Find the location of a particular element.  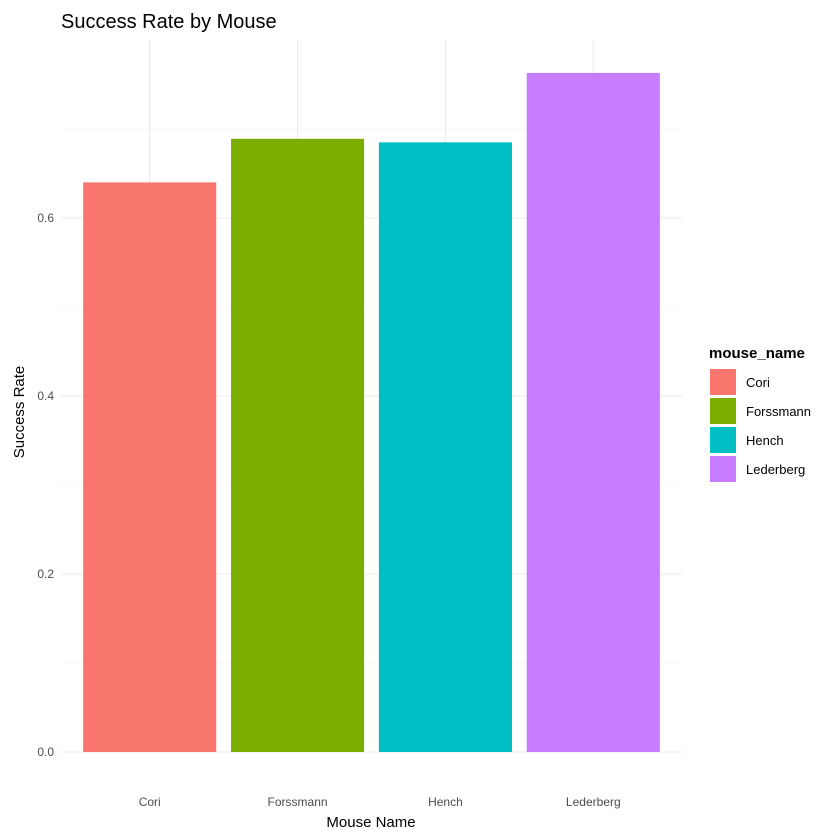

y-axis-ticks: 0.0 0.2 0.4 0.6 is located at coordinates (45, 485).